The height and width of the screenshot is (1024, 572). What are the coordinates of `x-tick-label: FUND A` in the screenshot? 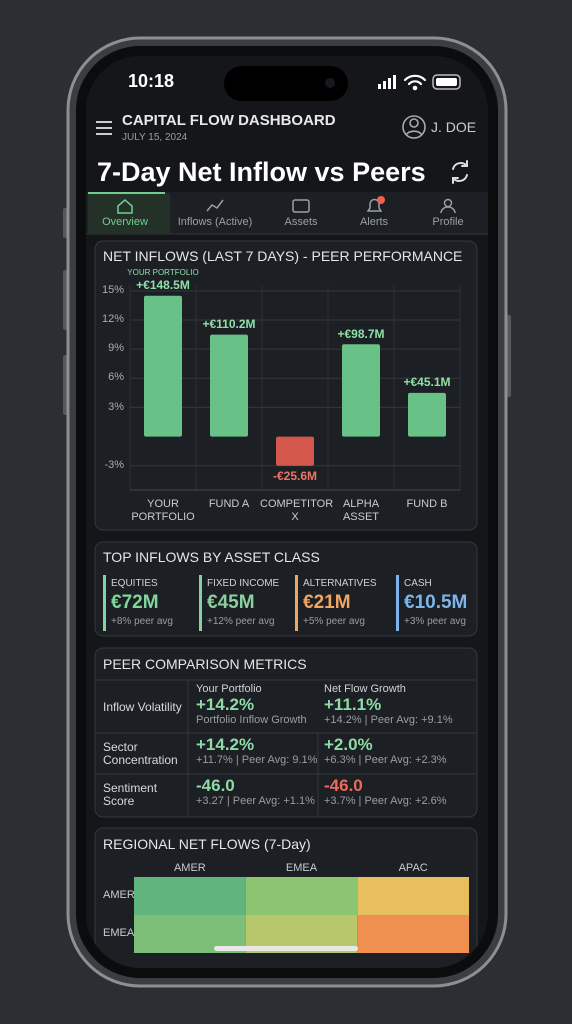 It's located at (229, 504).